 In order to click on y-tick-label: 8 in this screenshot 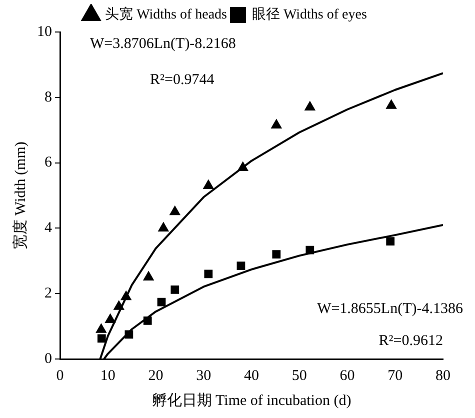, I will do `click(48, 97)`.